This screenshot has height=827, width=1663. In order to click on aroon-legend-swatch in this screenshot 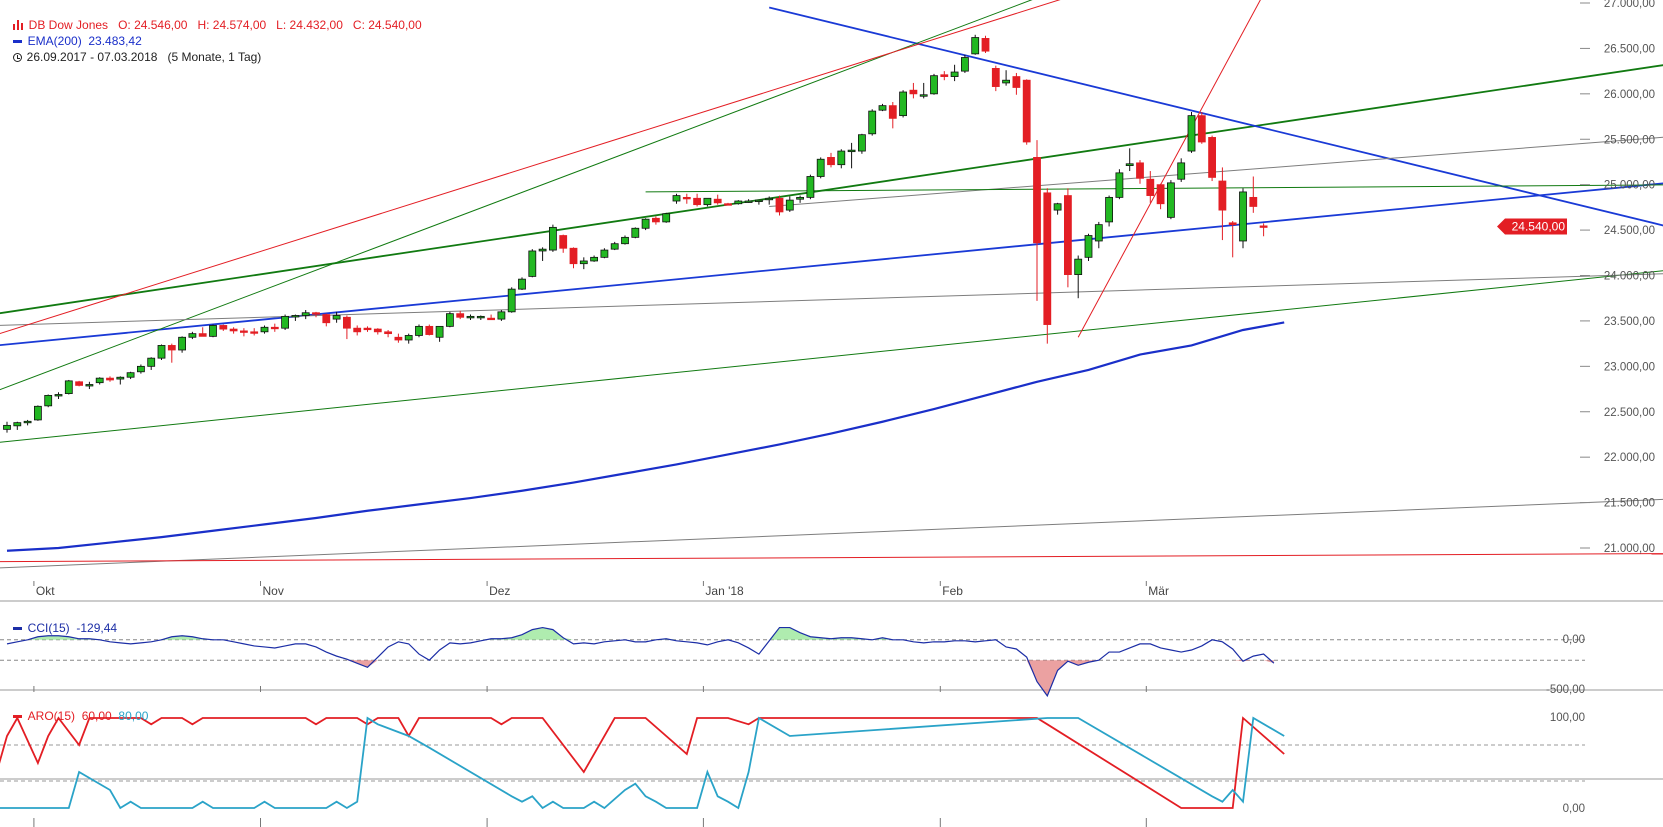, I will do `click(17, 717)`.